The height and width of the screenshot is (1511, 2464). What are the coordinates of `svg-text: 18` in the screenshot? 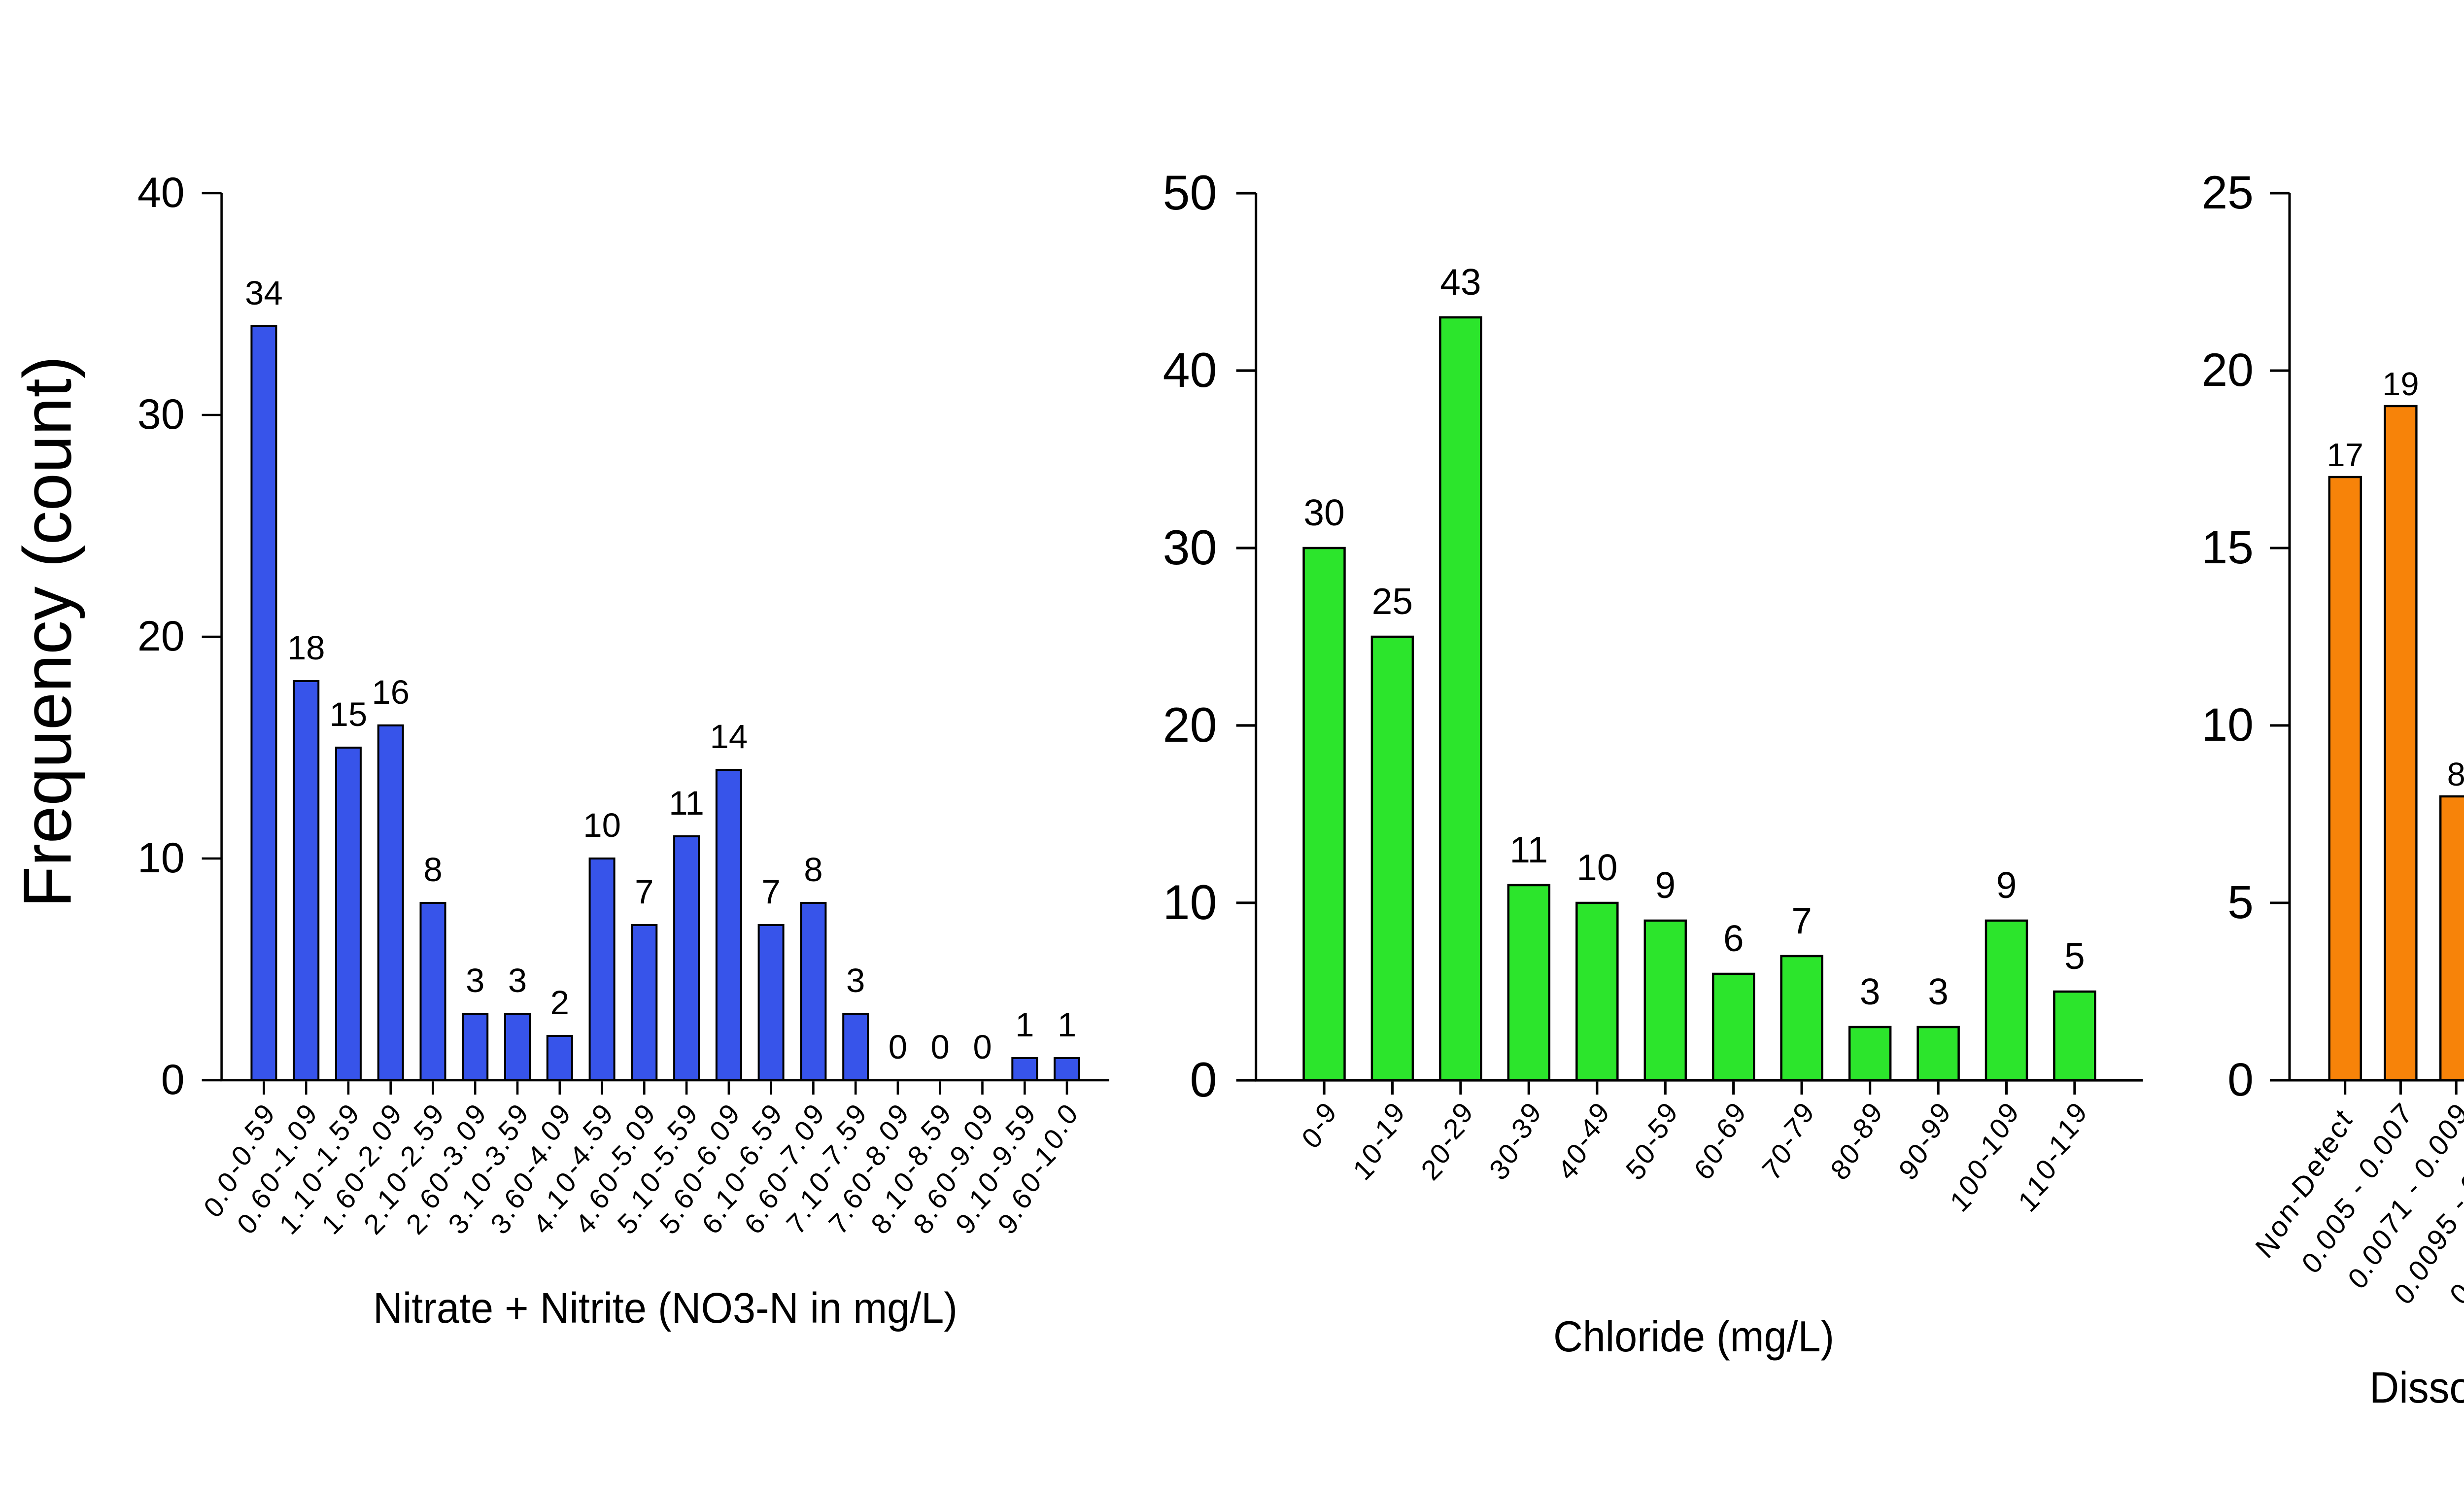 It's located at (306, 648).